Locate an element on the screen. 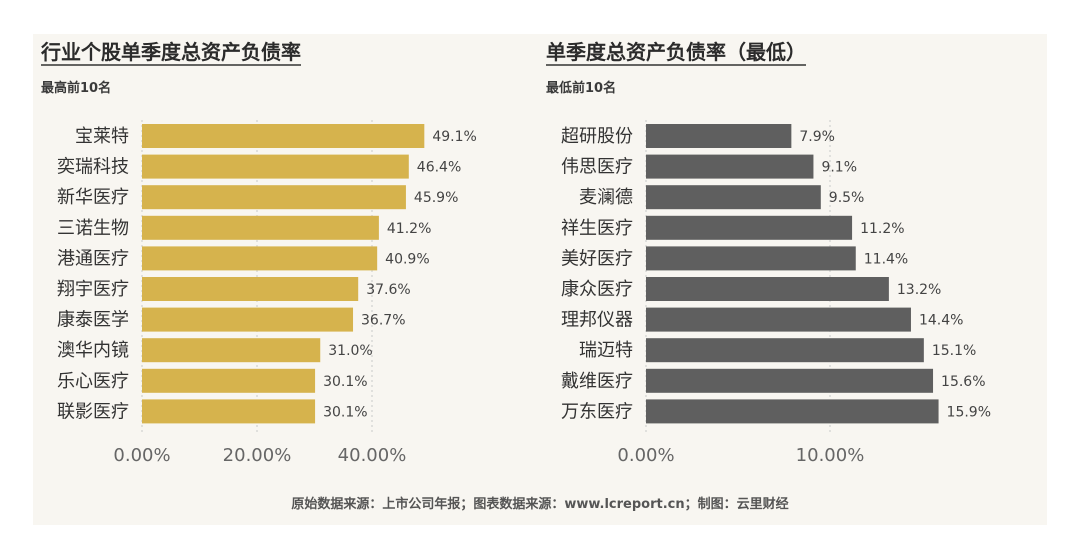 This screenshot has width=1080, height=560. chart-right-value-label: 7.9% is located at coordinates (817, 137).